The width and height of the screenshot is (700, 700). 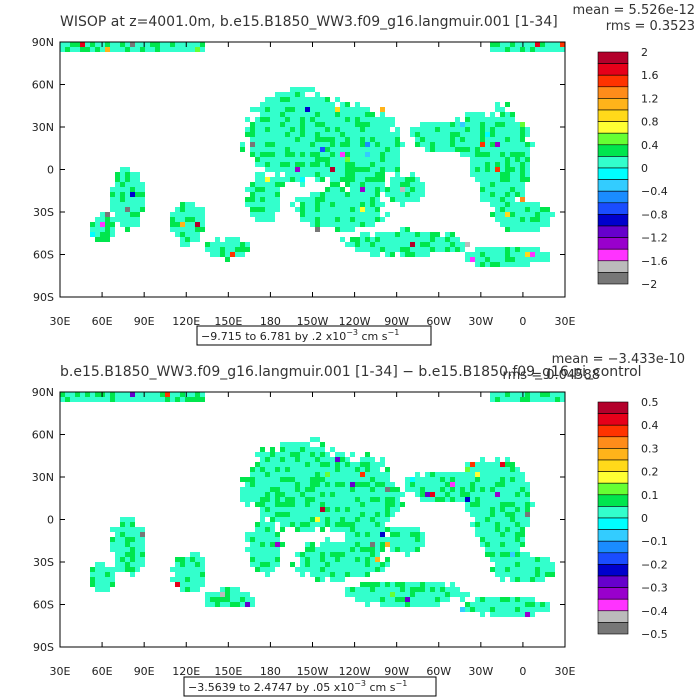 What do you see at coordinates (43, 255) in the screenshot?
I see `y-tick-label: 60S` at bounding box center [43, 255].